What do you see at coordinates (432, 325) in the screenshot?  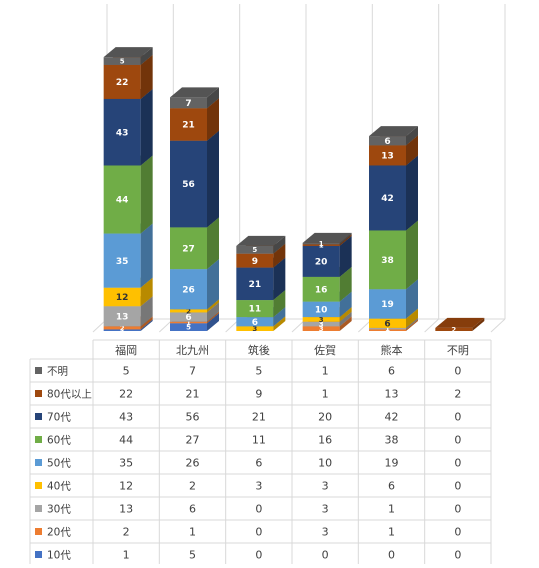 I see `floor-gridline` at bounding box center [432, 325].